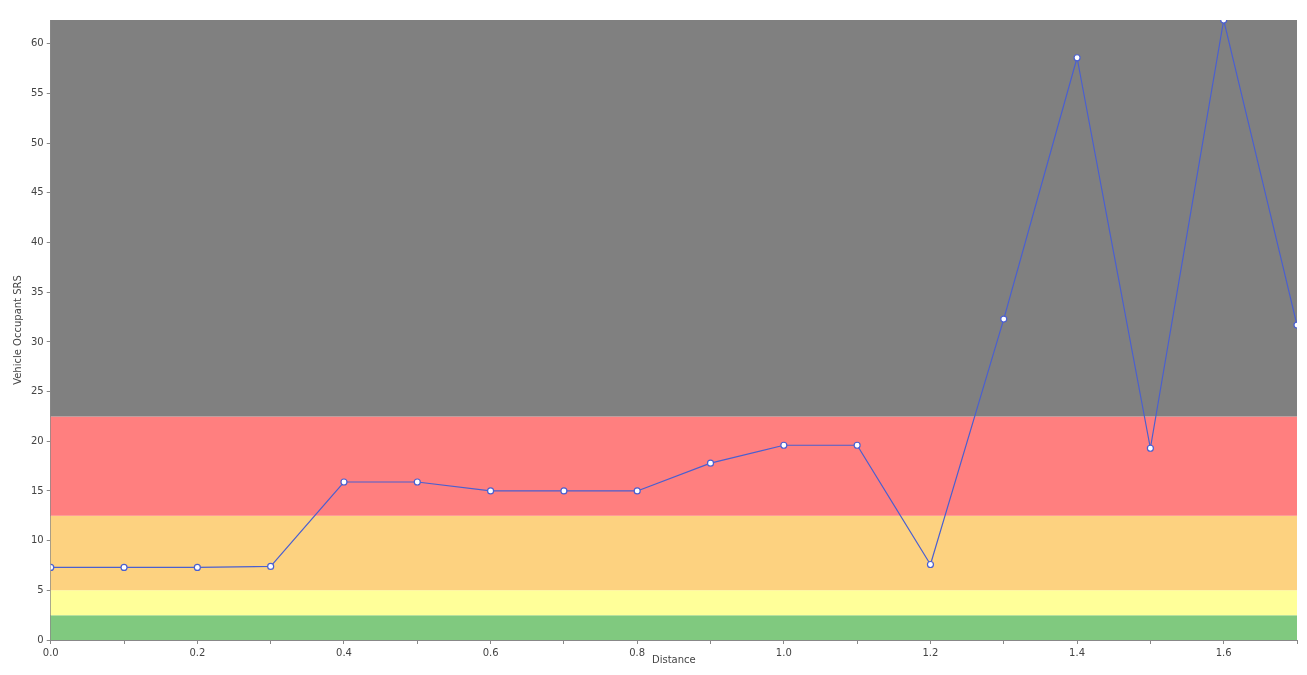  I want to click on x-tick-label: 0.2, so click(197, 652).